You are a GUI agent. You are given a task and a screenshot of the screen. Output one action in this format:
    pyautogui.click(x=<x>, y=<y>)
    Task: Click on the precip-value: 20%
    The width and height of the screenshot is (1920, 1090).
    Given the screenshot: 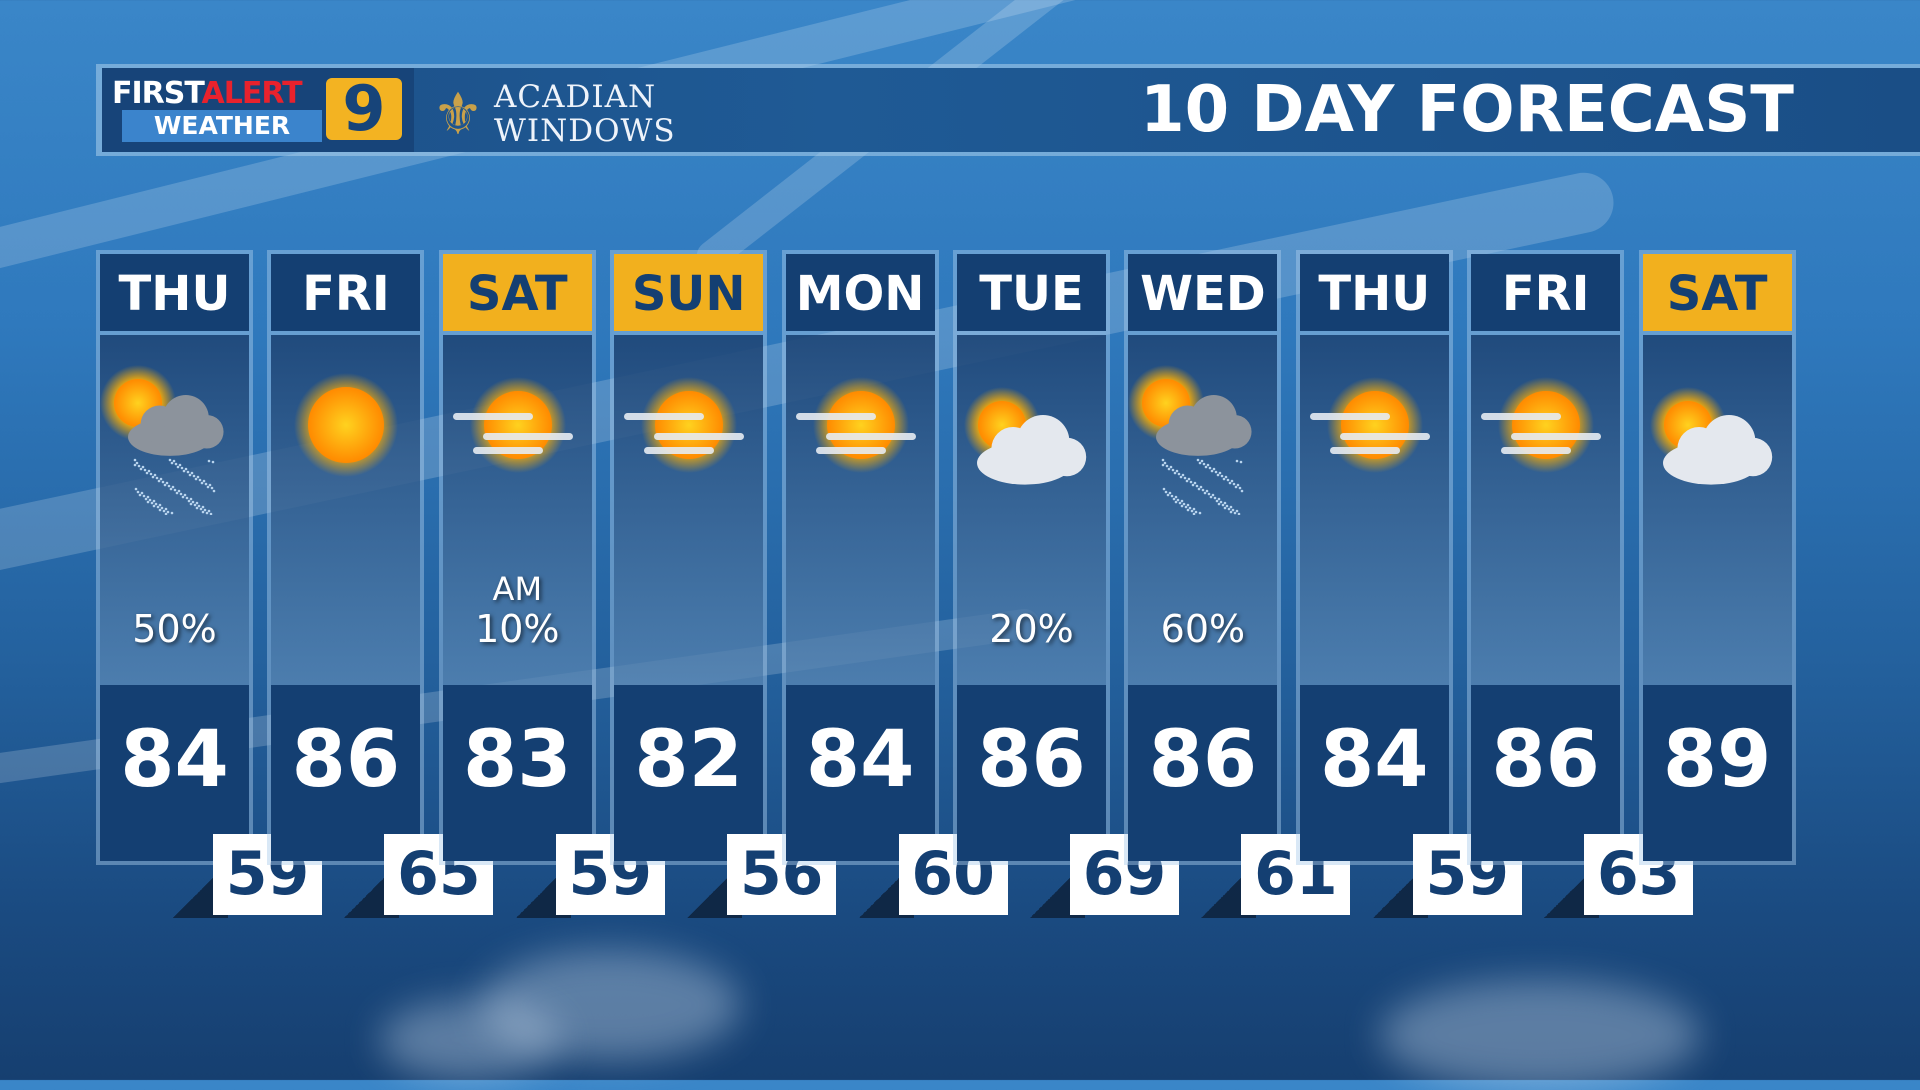 What is the action you would take?
    pyautogui.click(x=1031, y=629)
    